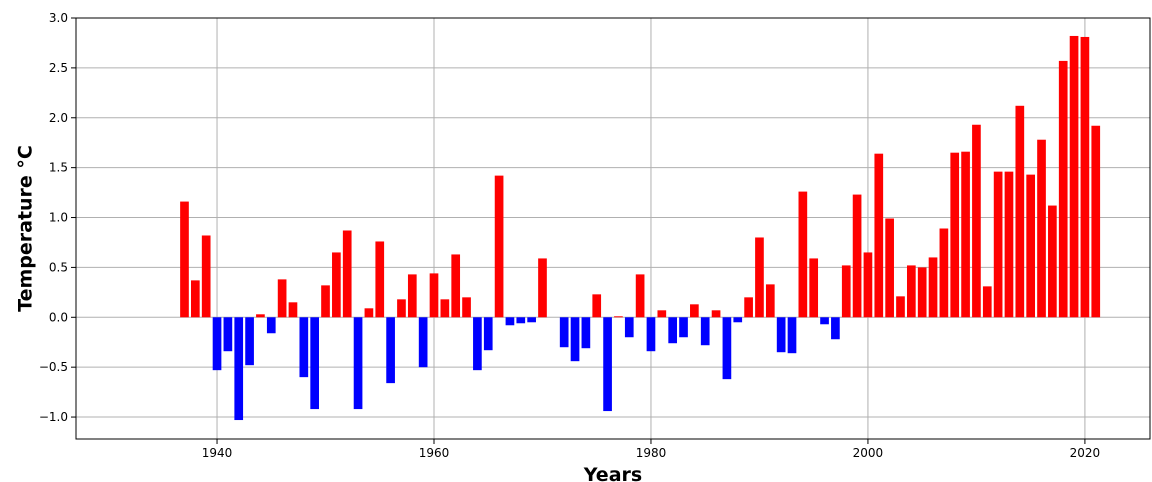  I want to click on y-tick-label: −1.0, so click(53, 417).